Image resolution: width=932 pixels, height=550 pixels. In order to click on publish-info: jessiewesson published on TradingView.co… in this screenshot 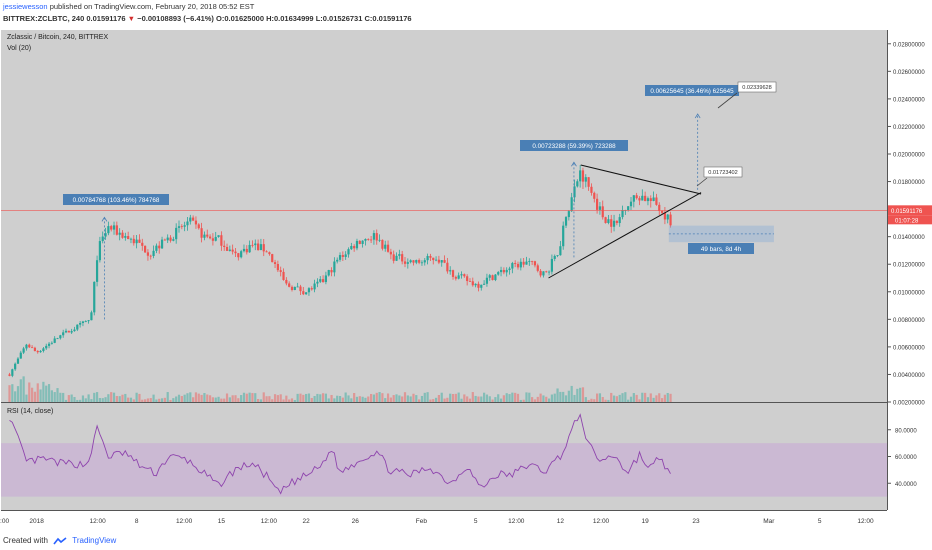, I will do `click(128, 6)`.